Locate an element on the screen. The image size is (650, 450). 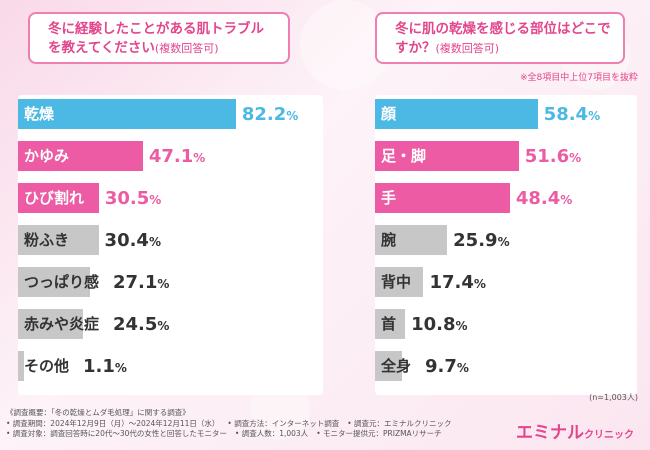
value-label-1-5: 10.8% is located at coordinates (439, 324).